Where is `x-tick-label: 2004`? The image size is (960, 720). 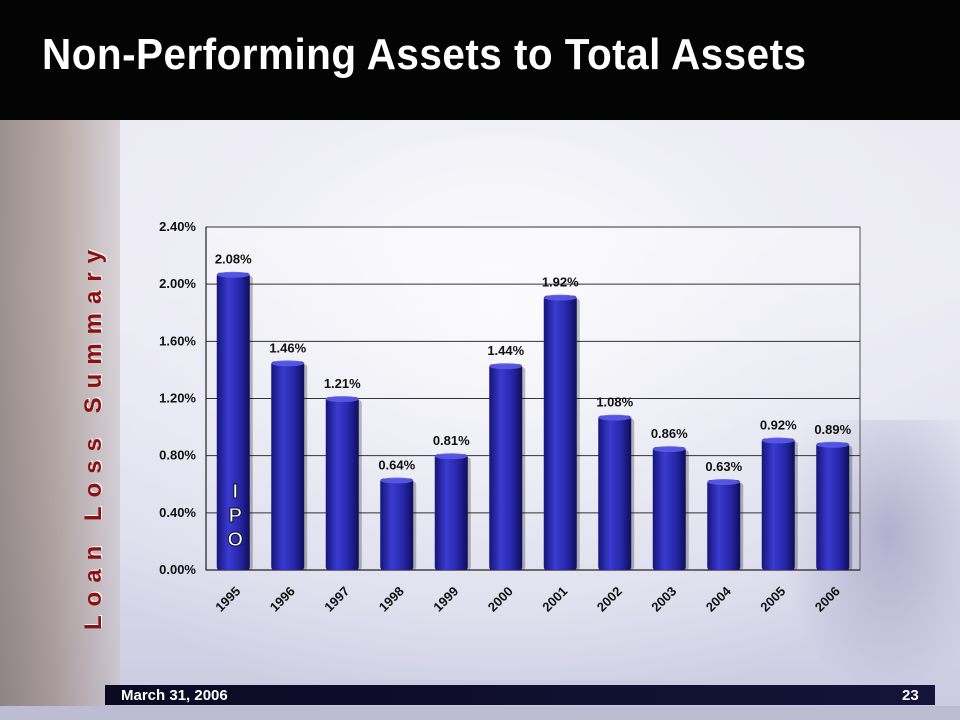 x-tick-label: 2004 is located at coordinates (719, 599).